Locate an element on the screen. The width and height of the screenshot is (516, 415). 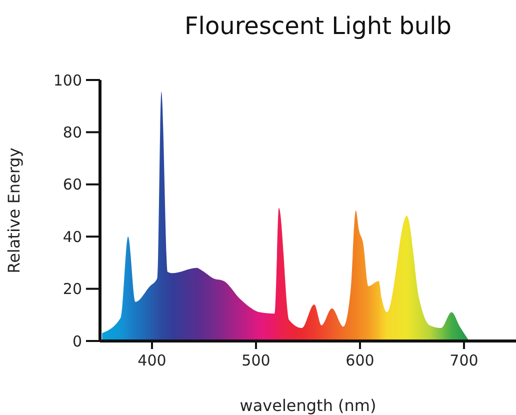
y-axis-title: Relative Energy is located at coordinates (14, 211).